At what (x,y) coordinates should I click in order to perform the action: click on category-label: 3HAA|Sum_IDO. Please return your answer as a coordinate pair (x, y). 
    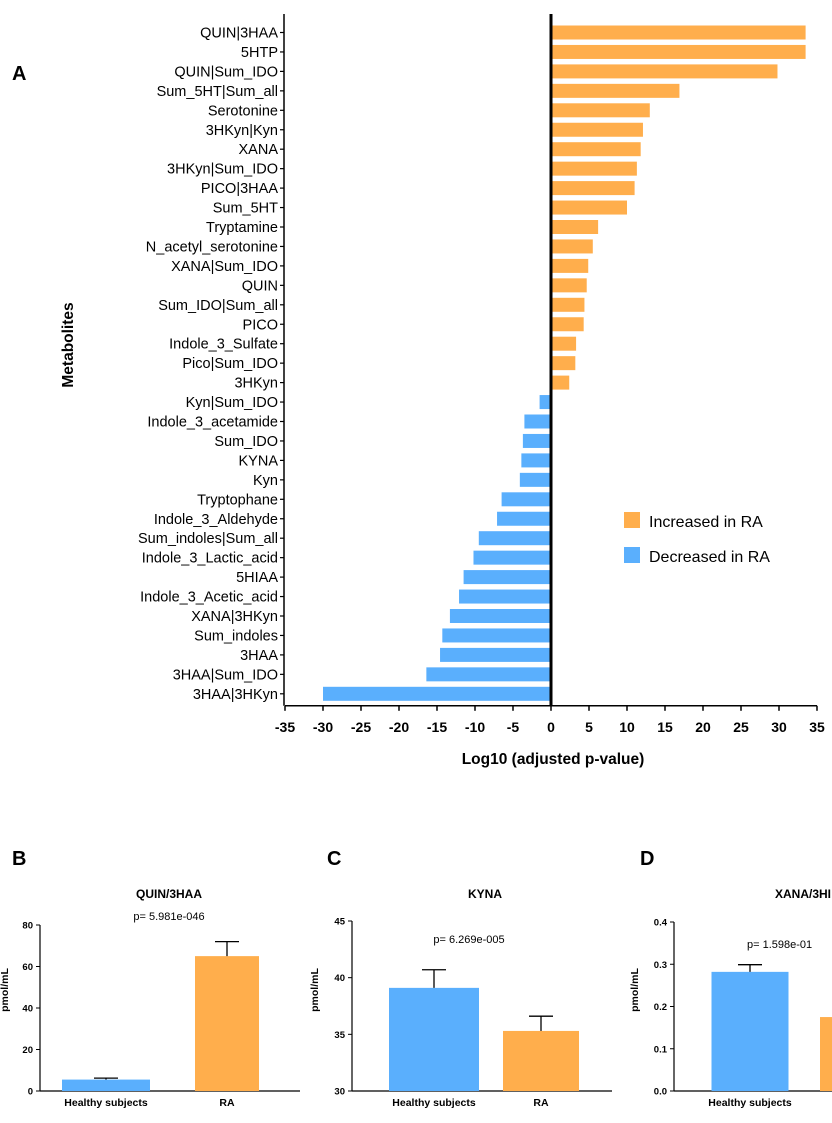
    Looking at the image, I should click on (225, 675).